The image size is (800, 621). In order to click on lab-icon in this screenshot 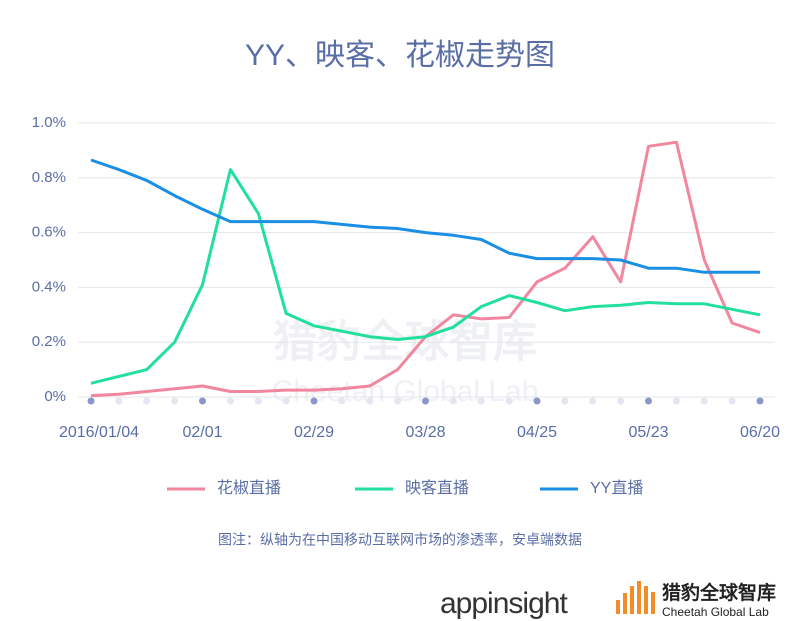, I will do `click(635, 597)`.